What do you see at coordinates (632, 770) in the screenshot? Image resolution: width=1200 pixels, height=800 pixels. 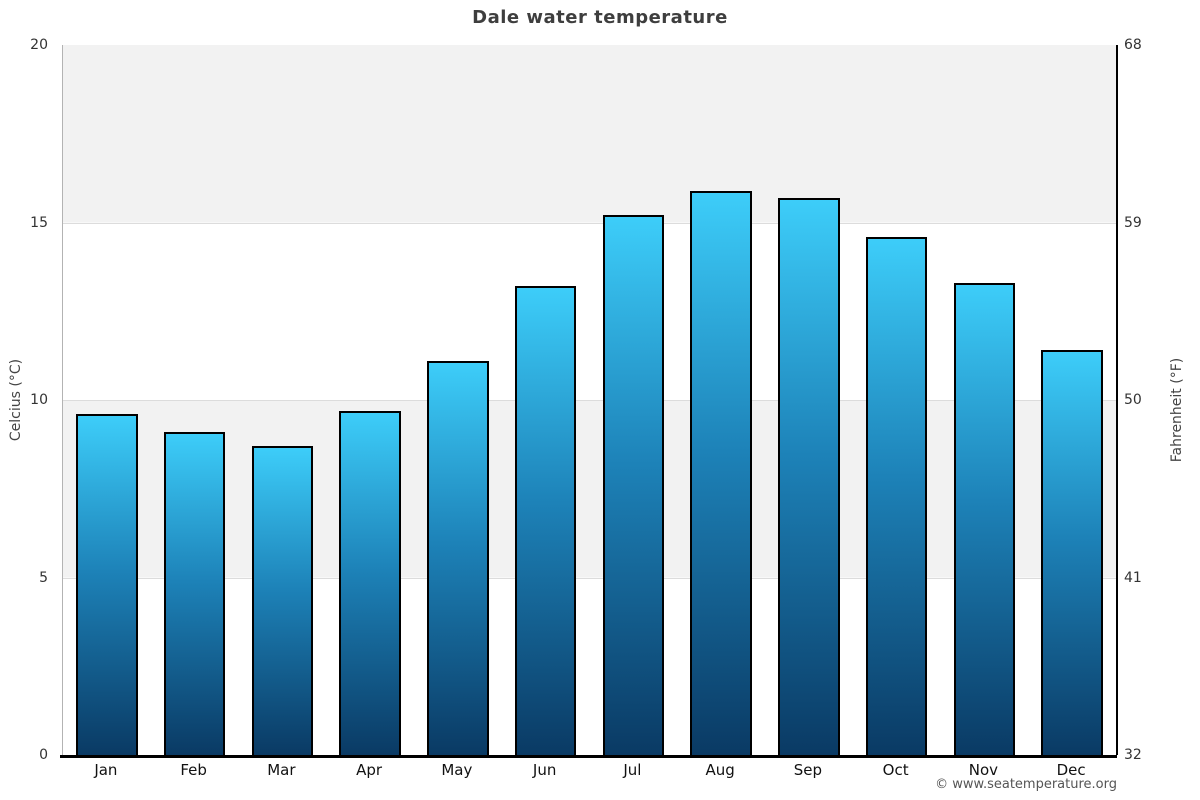 I see `x-label-jul: Jul` at bounding box center [632, 770].